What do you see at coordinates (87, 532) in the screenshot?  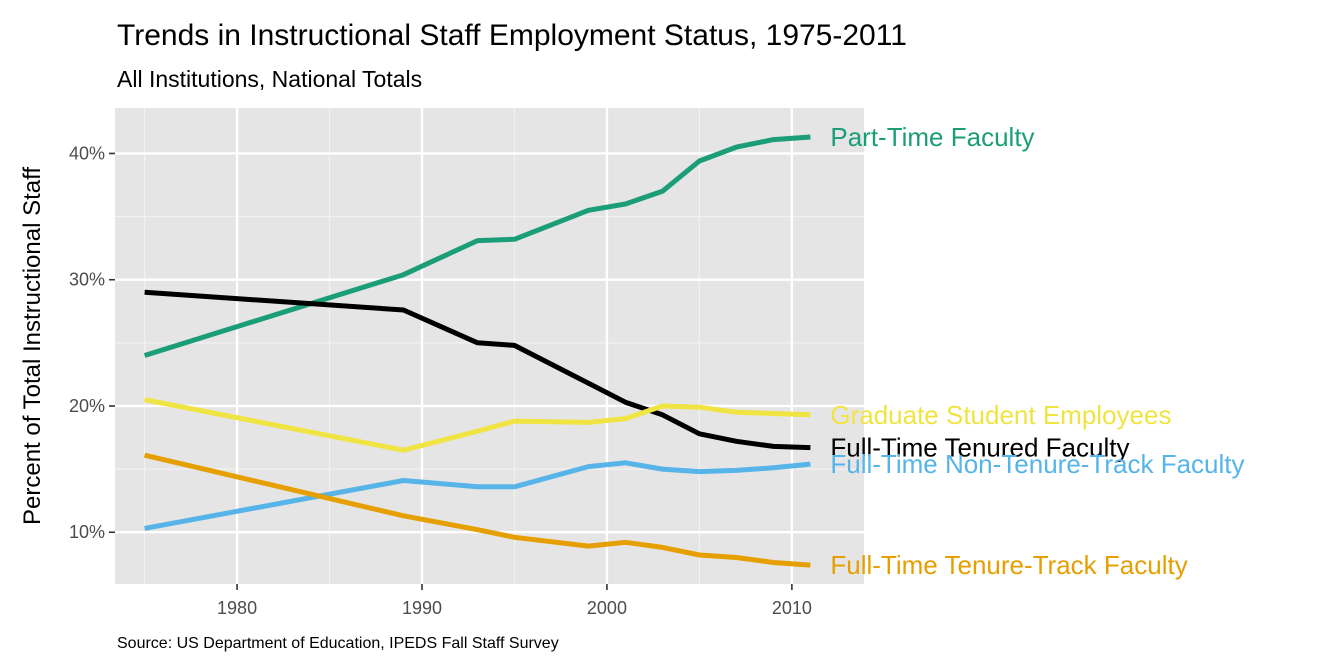 I see `y-tick-label: 10%` at bounding box center [87, 532].